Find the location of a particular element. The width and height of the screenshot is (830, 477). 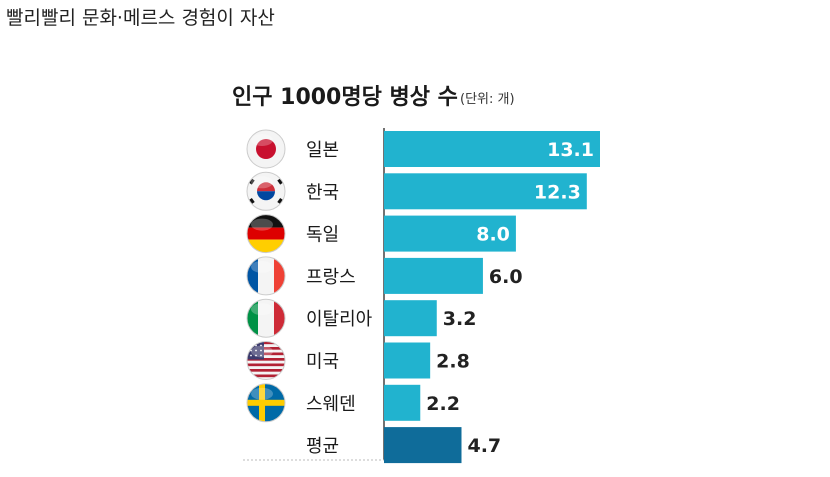

value-label: 6.0 is located at coordinates (506, 277).